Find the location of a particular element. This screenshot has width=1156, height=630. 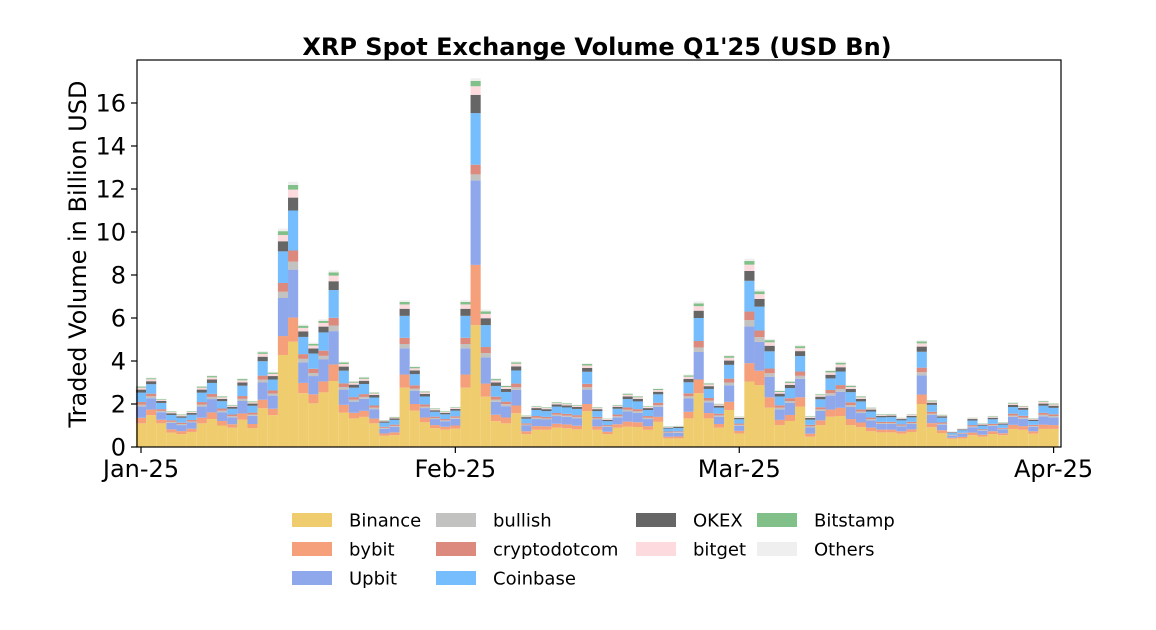

legend-label: Others is located at coordinates (844, 550).